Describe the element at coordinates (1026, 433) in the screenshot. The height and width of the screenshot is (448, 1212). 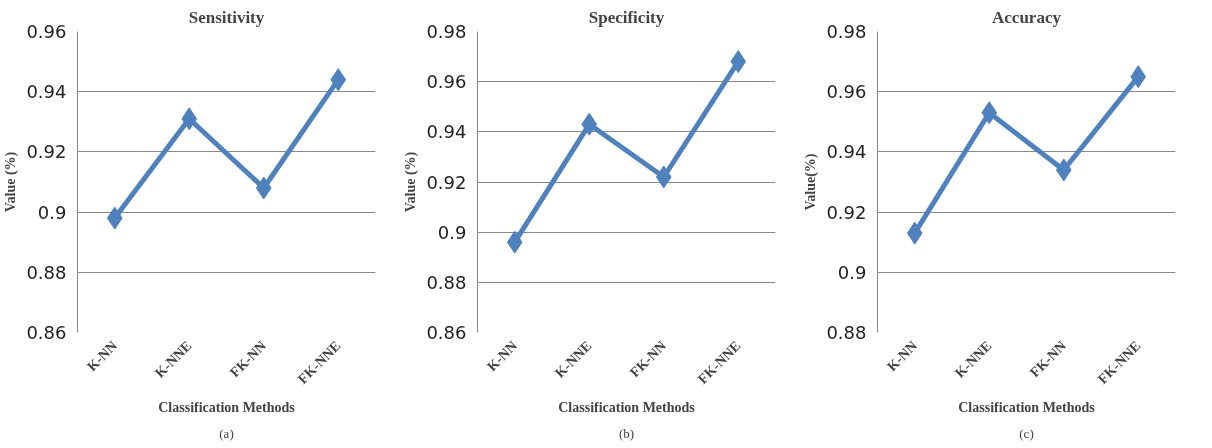
I see `text: (c)` at that location.